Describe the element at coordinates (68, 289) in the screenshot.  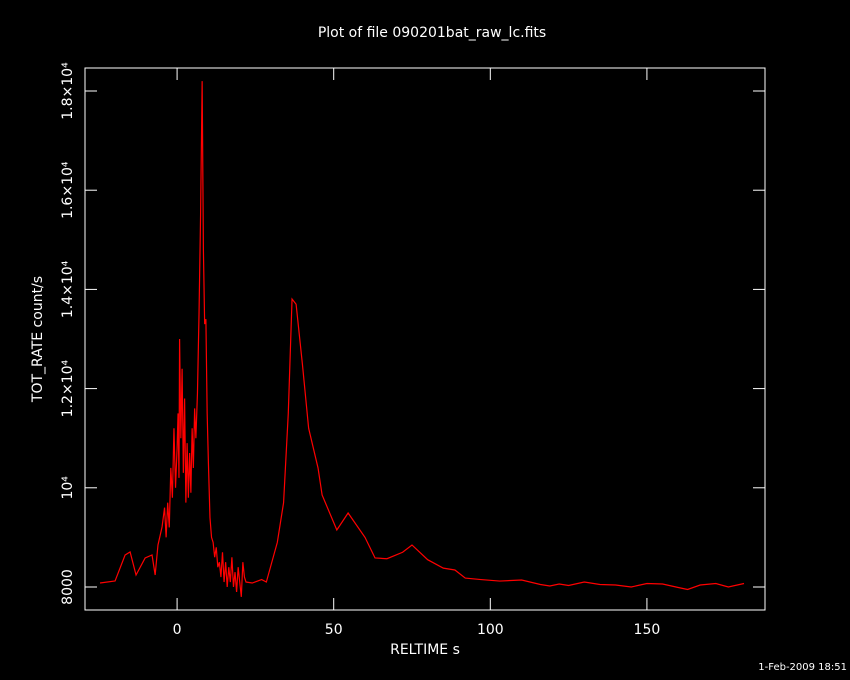
I see `y-tick-label: 1.4×10⁴` at that location.